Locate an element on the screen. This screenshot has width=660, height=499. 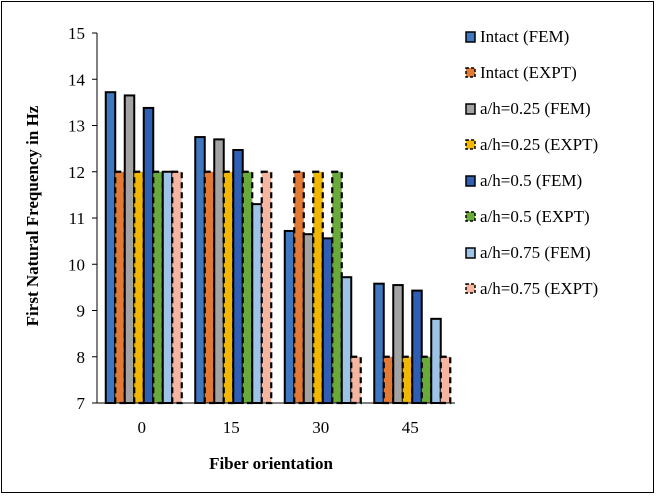
legend-item: a/h=0.25 (EXPT) is located at coordinates (531, 144).